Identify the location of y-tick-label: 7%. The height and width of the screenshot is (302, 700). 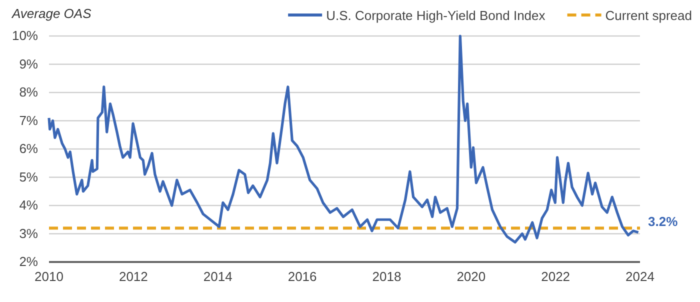
(28, 120).